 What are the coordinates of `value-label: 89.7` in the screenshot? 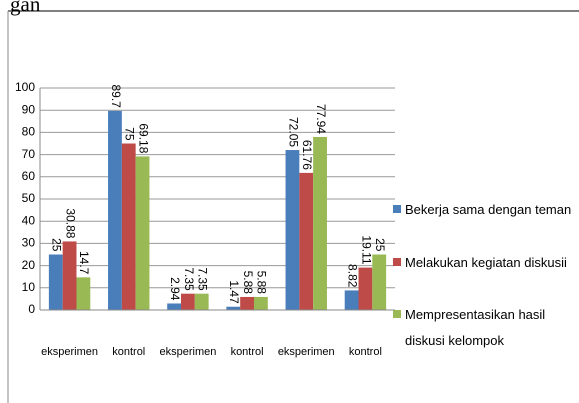 It's located at (116, 97).